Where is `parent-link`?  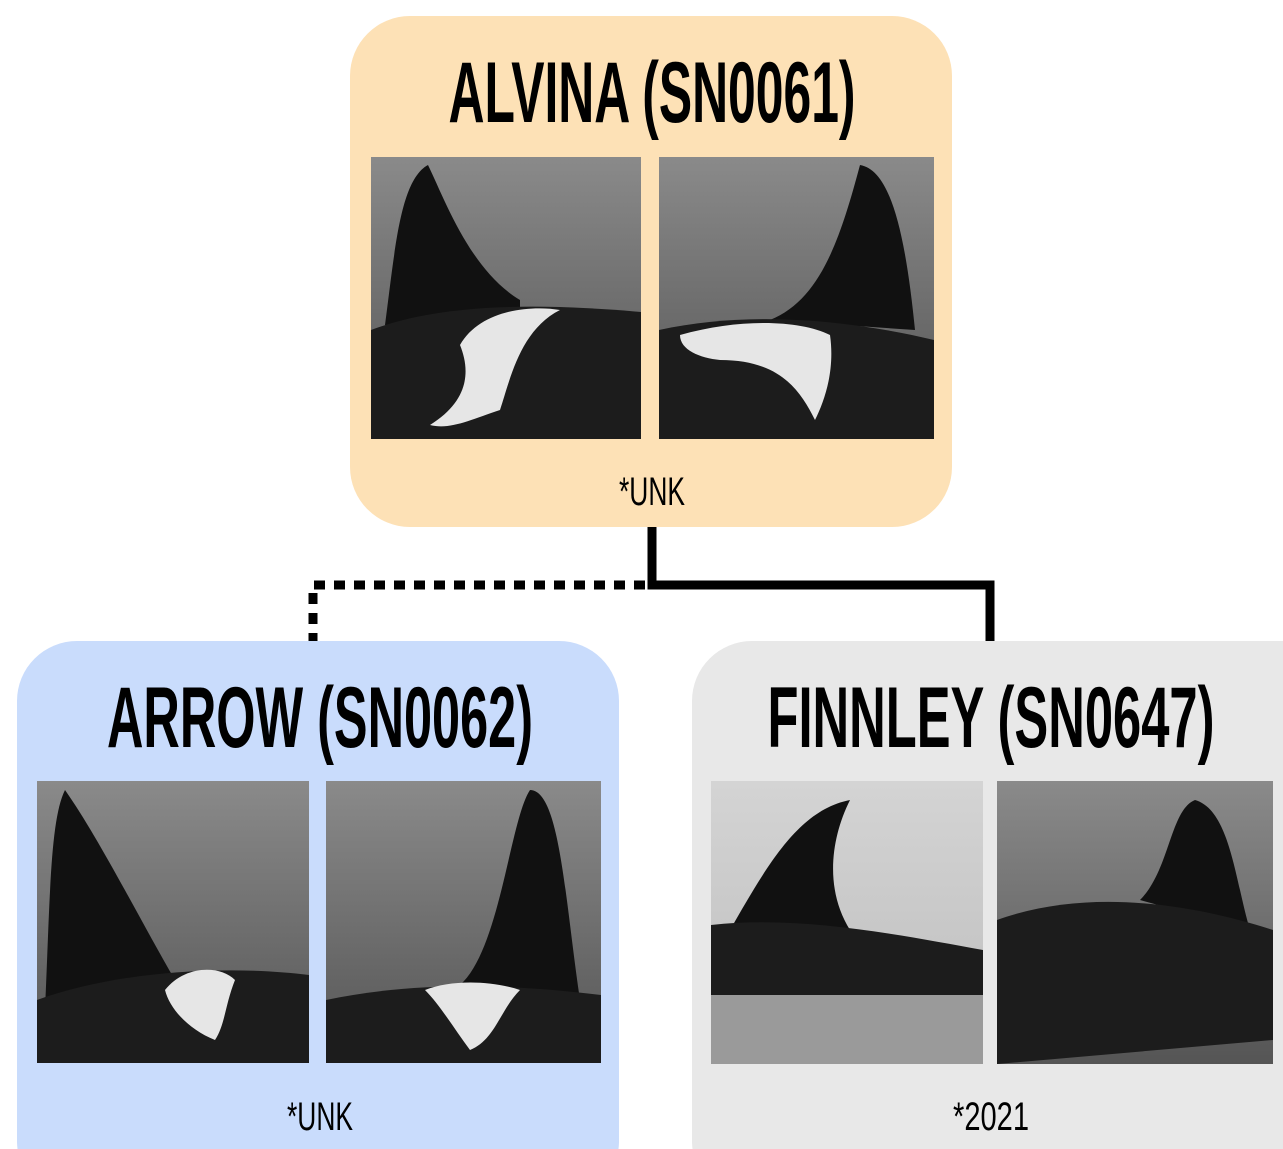 parent-link is located at coordinates (821, 584).